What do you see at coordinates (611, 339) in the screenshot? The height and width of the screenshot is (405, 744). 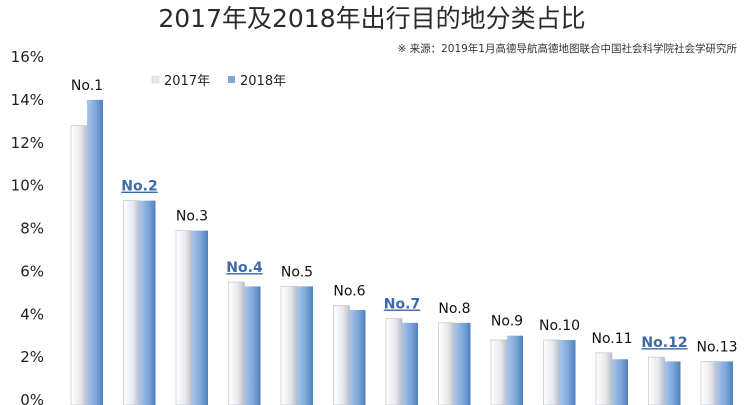 I see `category-label: No.11` at bounding box center [611, 339].